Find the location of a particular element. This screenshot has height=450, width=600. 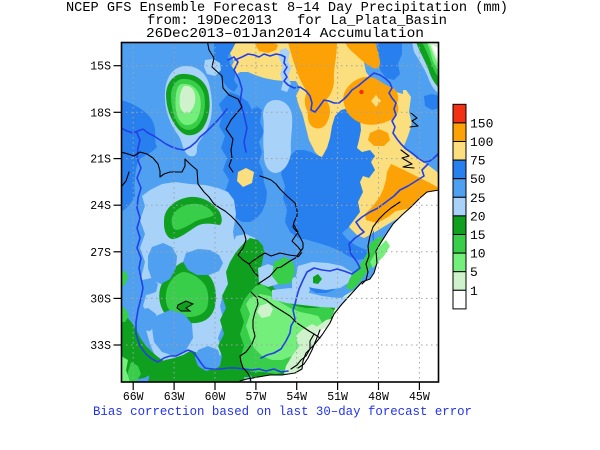

svg-text:26Dec2013–01Jan2014 Accumulati: 26Dec2013–01Jan2014 Accumulation is located at coordinates (285, 34).